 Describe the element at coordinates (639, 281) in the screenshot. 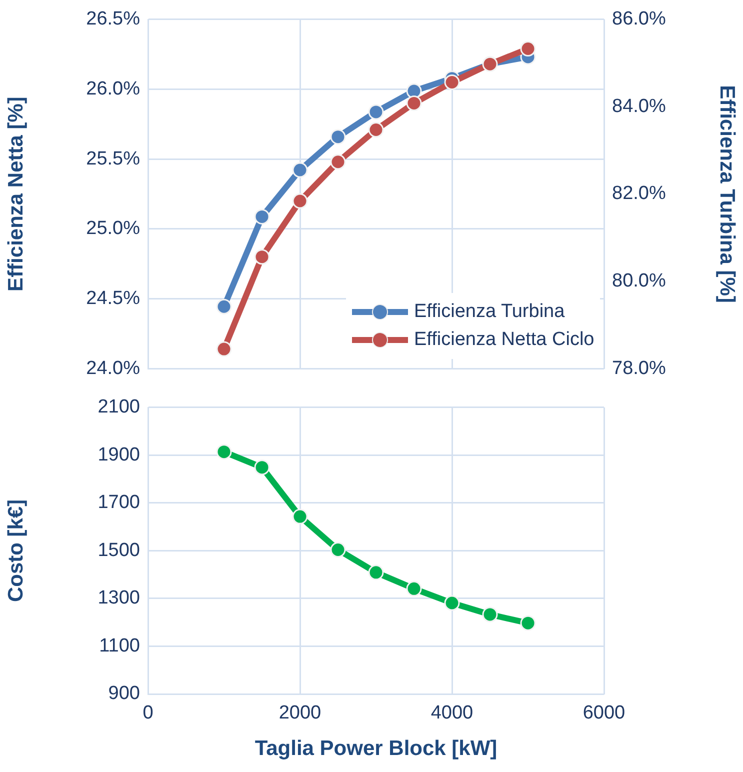

I see `y2-tick-label: 80.0%` at that location.